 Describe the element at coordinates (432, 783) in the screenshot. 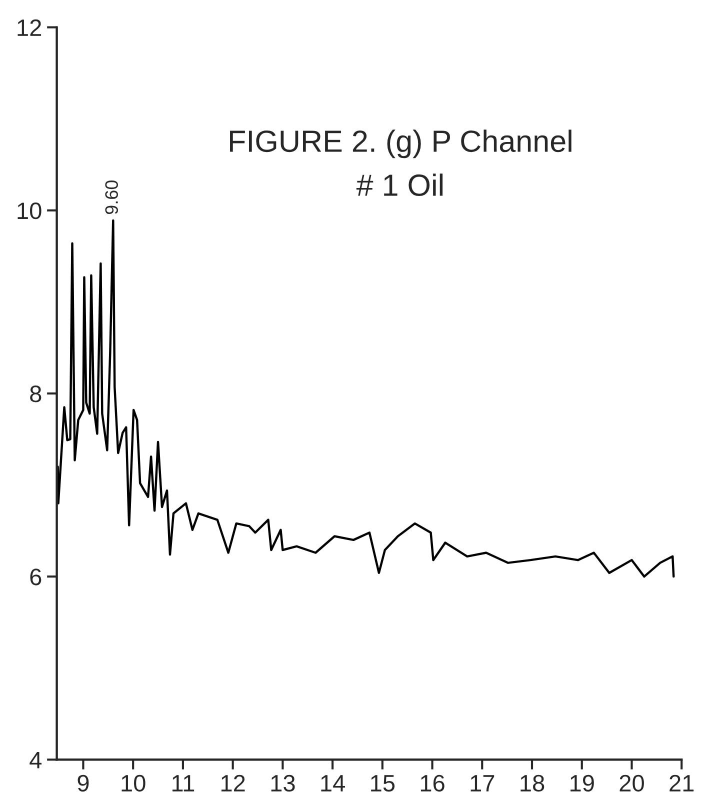

I see `x-tick-label: 16` at that location.